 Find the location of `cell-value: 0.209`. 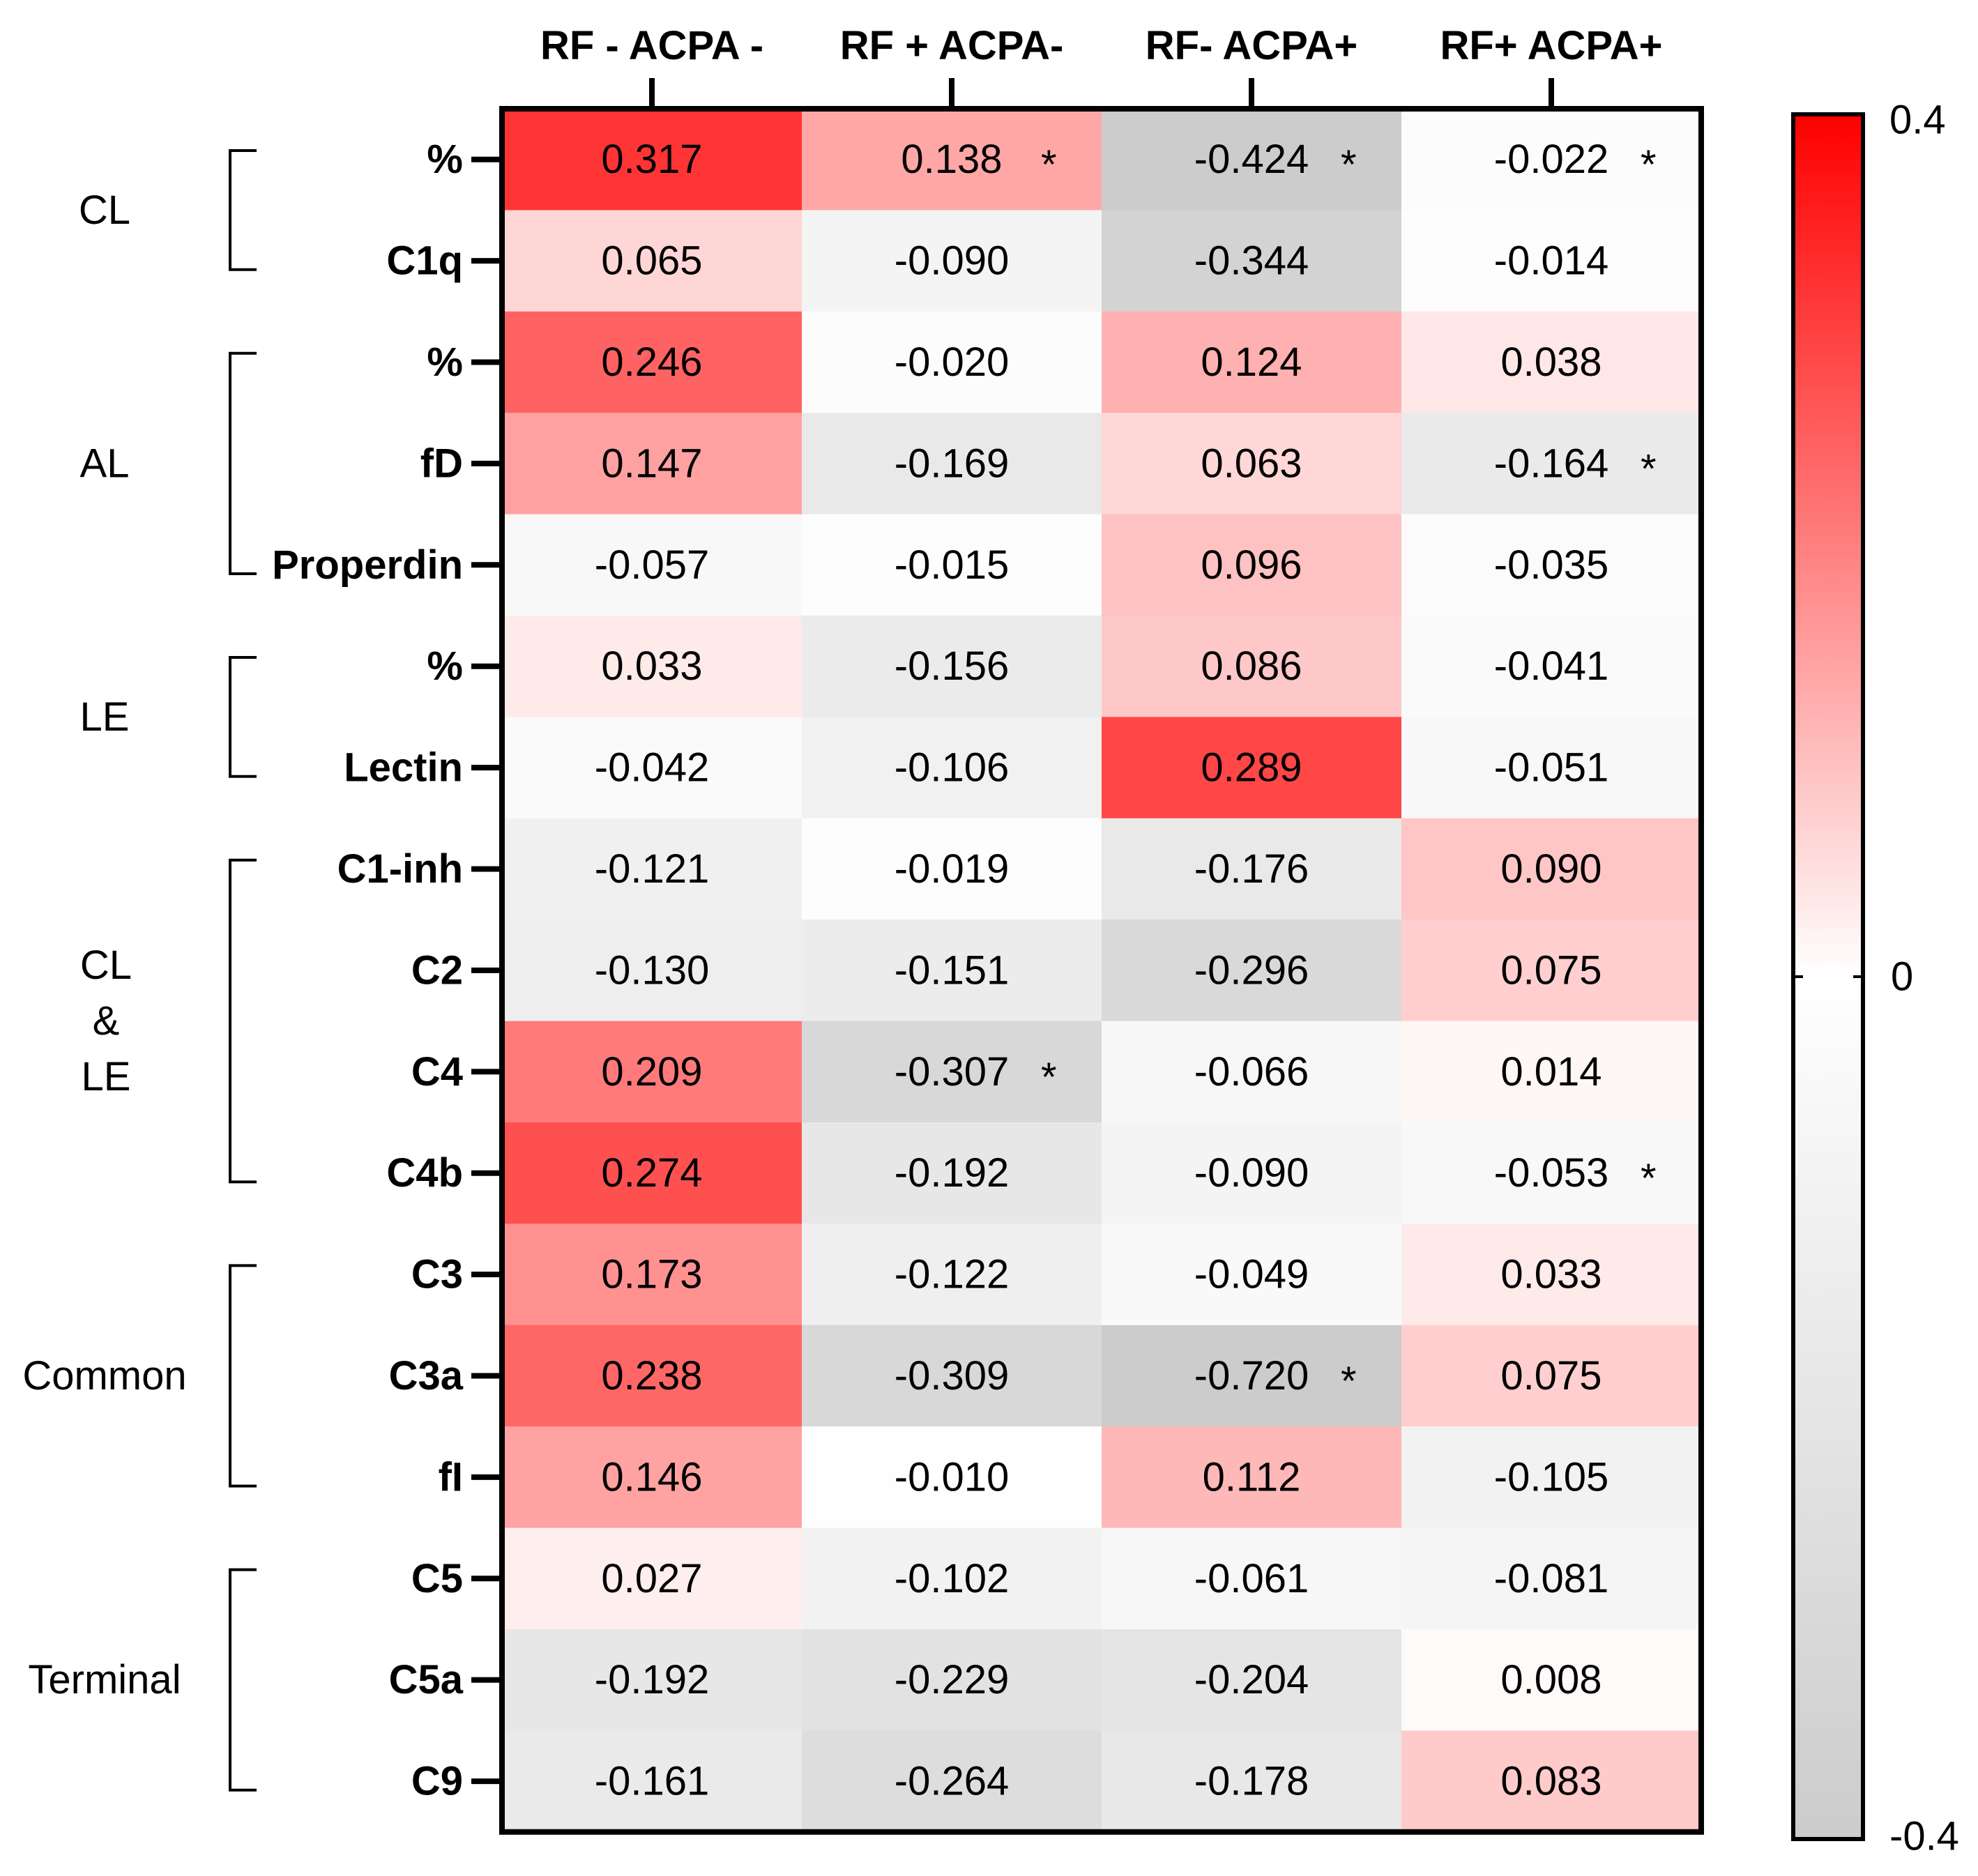

cell-value: 0.209 is located at coordinates (651, 1072).